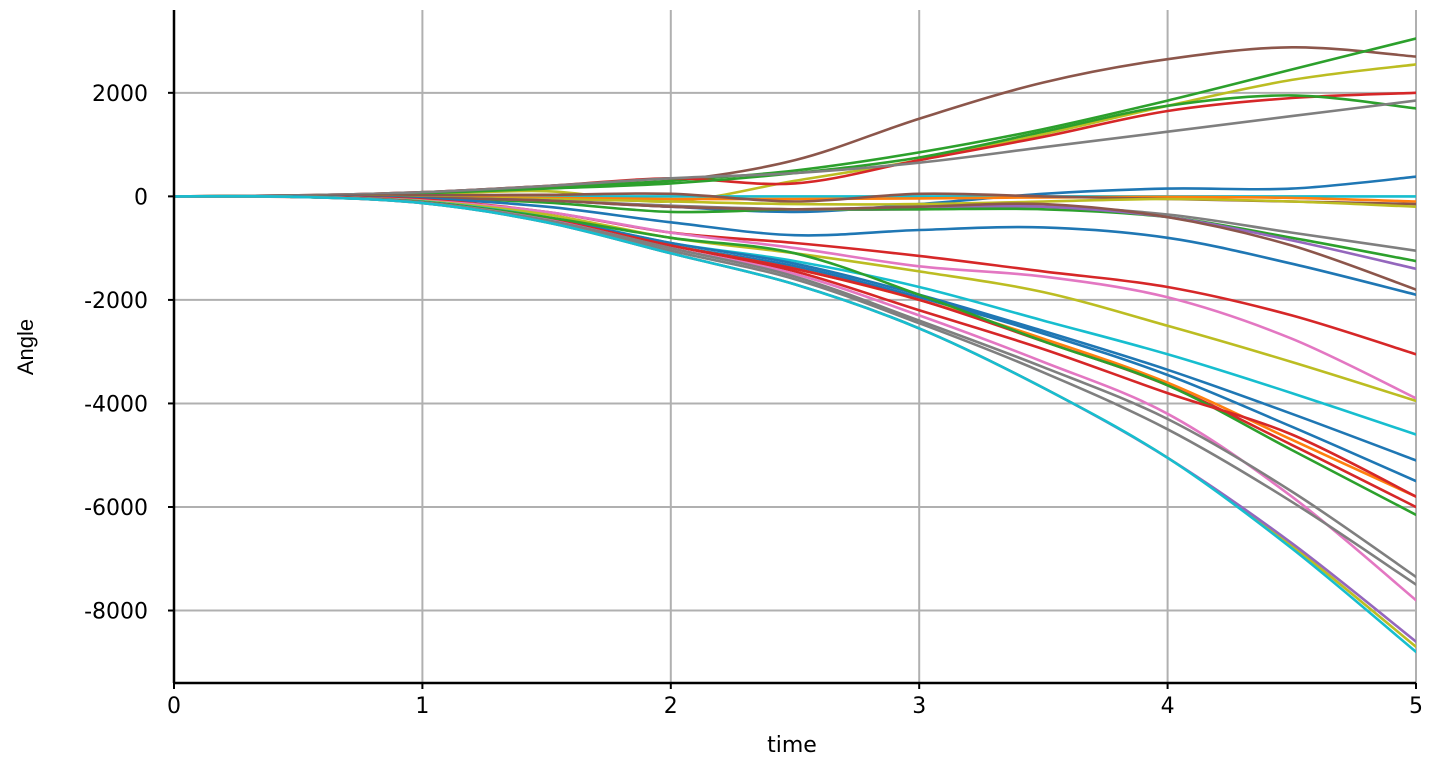 The image size is (1431, 763). What do you see at coordinates (141, 197) in the screenshot?
I see `y-tick-label-4: 0` at bounding box center [141, 197].